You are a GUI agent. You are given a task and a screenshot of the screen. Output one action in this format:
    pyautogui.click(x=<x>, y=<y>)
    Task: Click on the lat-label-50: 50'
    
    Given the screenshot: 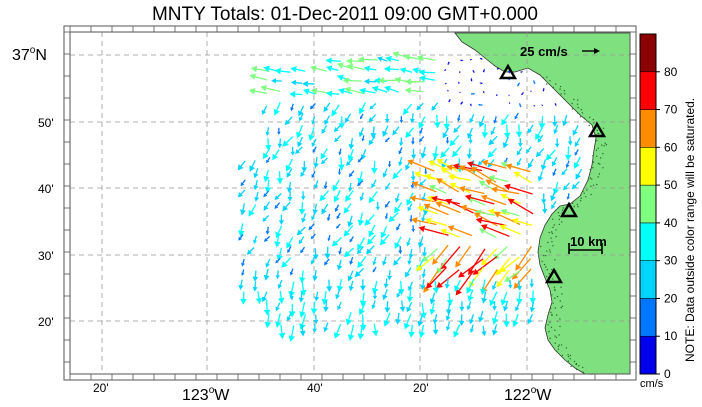 What is the action you would take?
    pyautogui.click(x=46, y=123)
    